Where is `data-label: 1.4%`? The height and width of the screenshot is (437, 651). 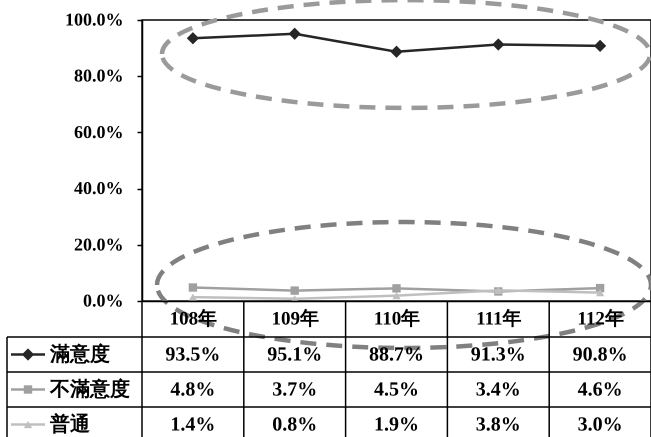 data-label: 1.4% is located at coordinates (193, 425).